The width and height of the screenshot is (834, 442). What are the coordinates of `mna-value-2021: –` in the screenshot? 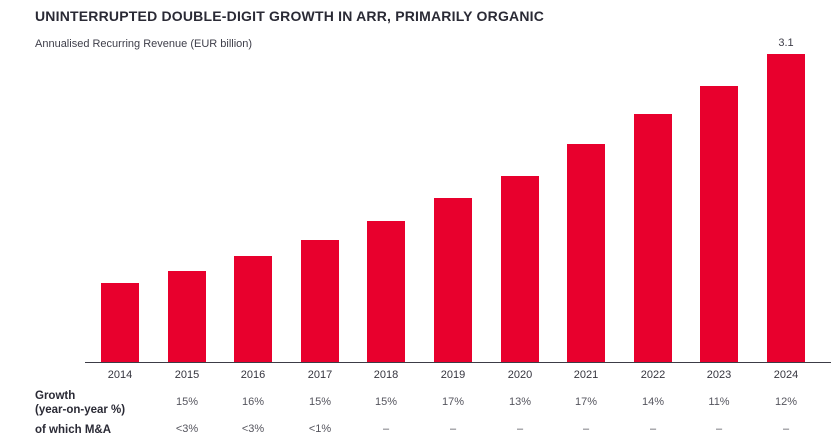 It's located at (586, 429).